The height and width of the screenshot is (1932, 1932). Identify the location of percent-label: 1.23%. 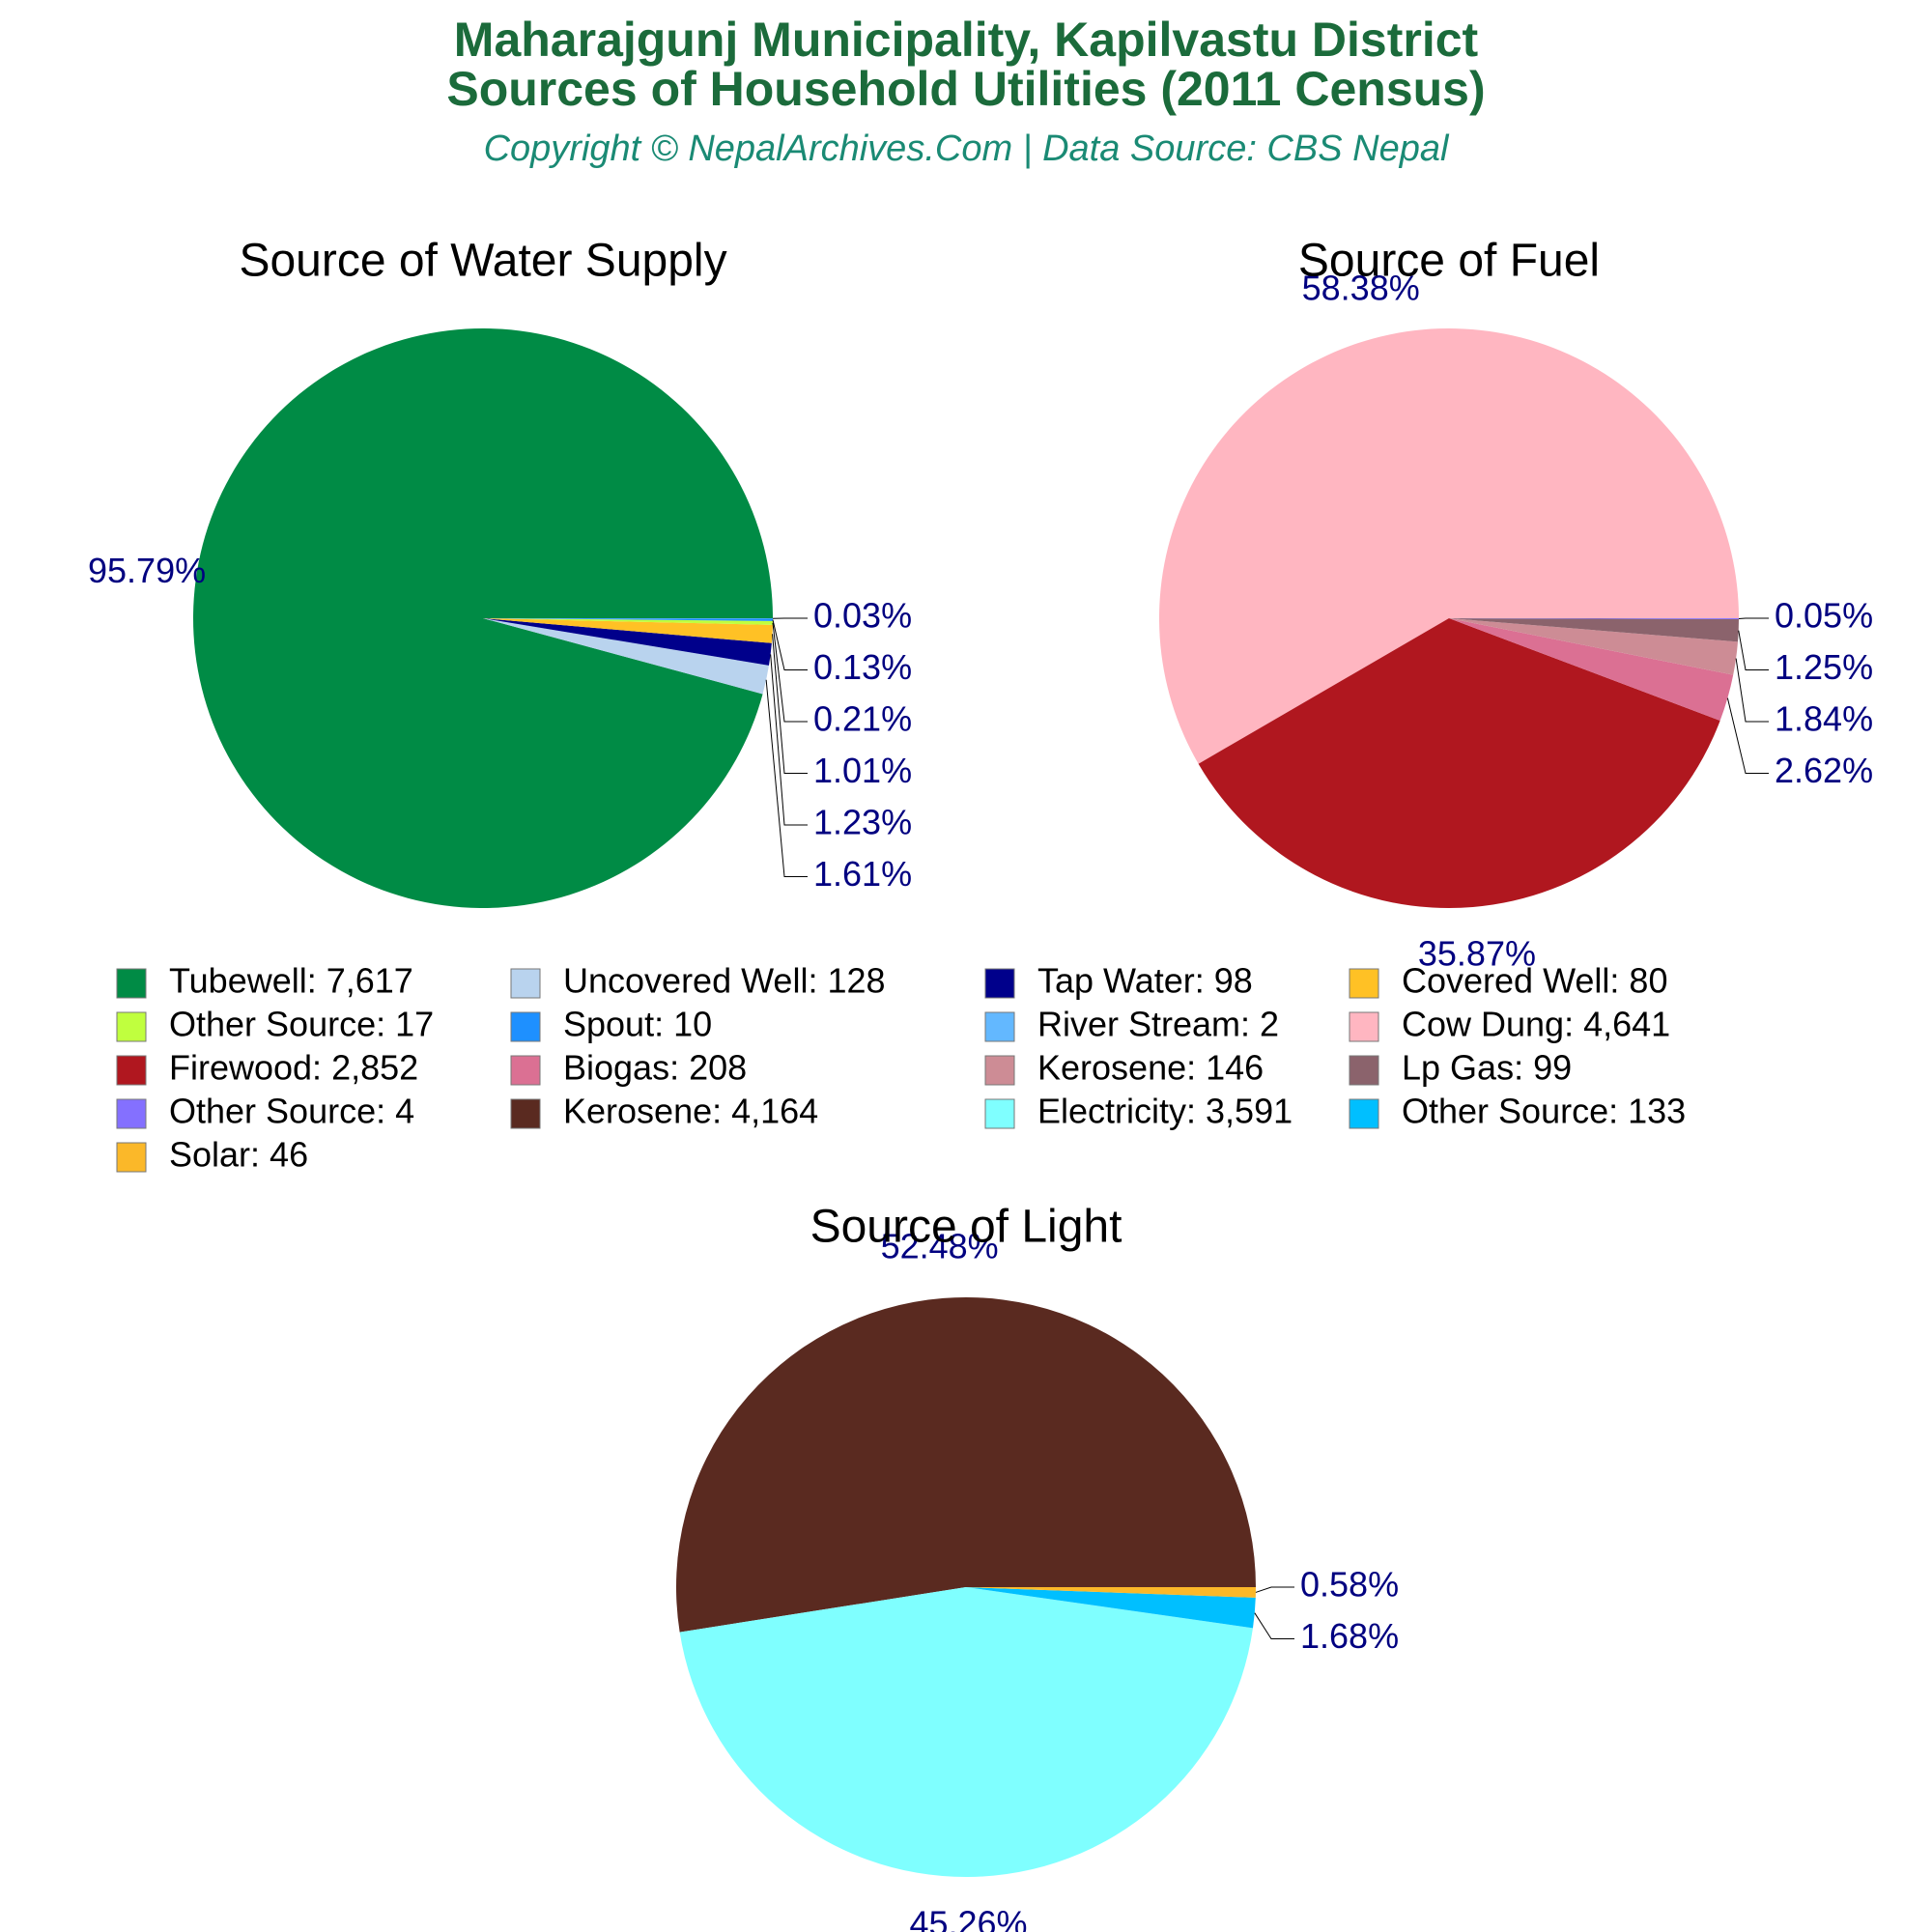
(862, 822).